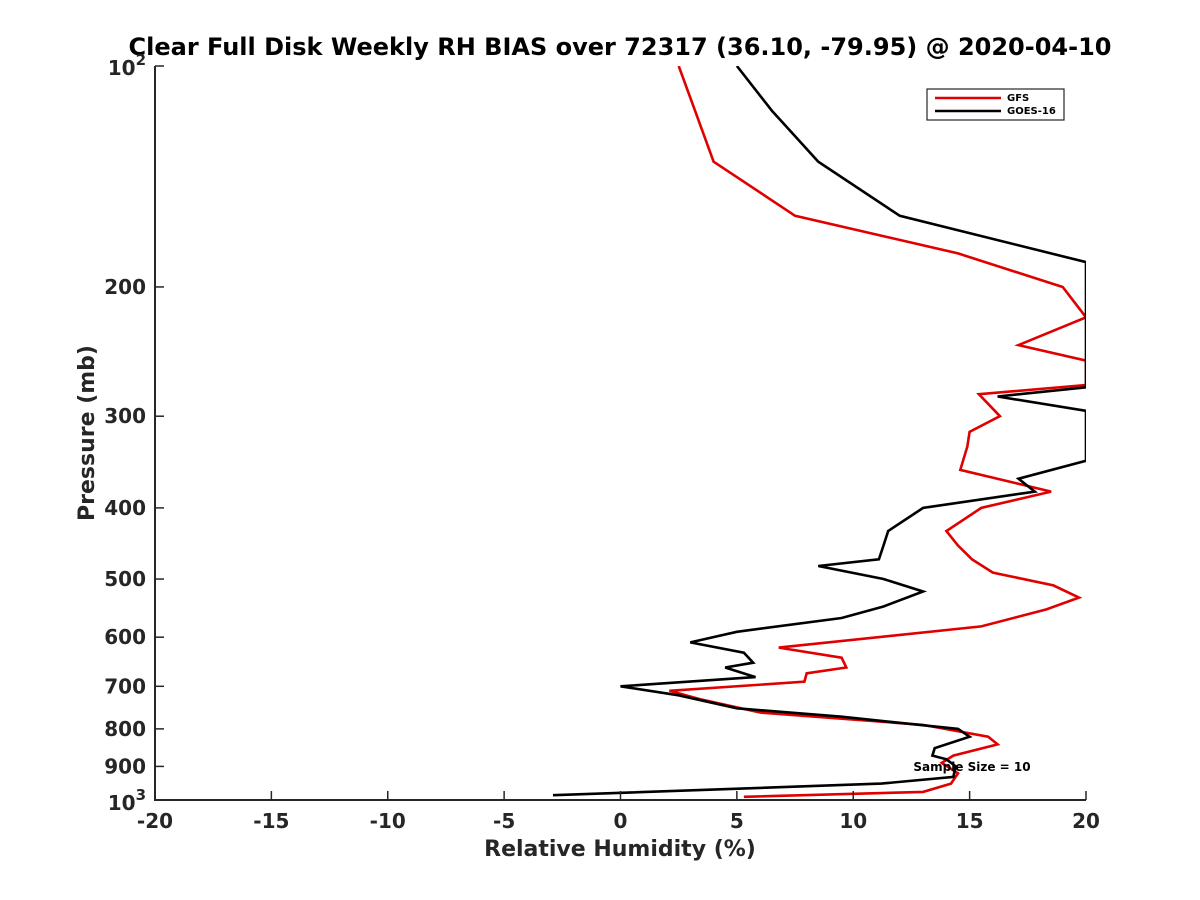  I want to click on x-tick-label: -5, so click(504, 821).